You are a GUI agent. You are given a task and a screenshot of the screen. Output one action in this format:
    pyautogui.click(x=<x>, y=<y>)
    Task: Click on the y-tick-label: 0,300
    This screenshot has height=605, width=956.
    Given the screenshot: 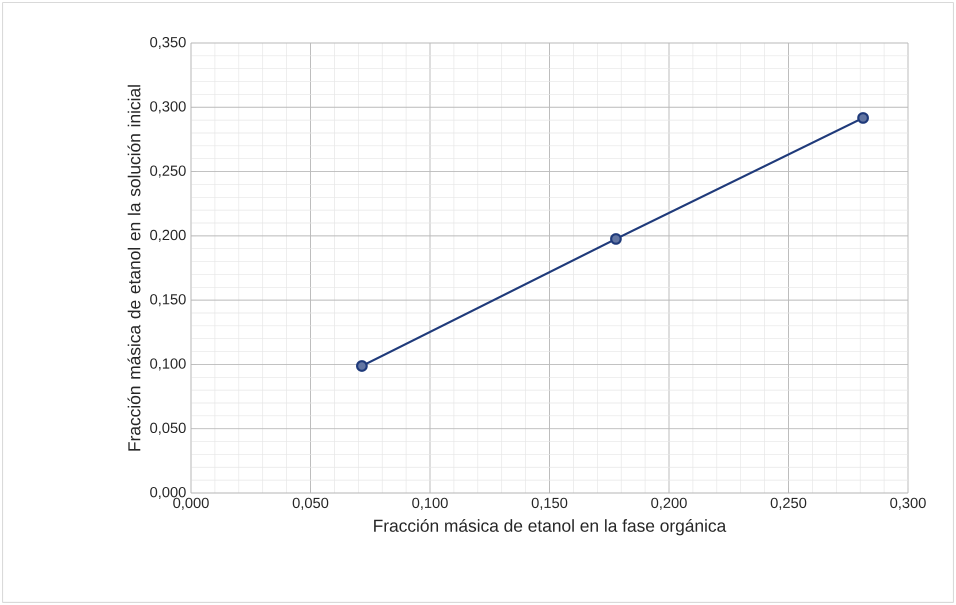 What is the action you would take?
    pyautogui.click(x=168, y=107)
    